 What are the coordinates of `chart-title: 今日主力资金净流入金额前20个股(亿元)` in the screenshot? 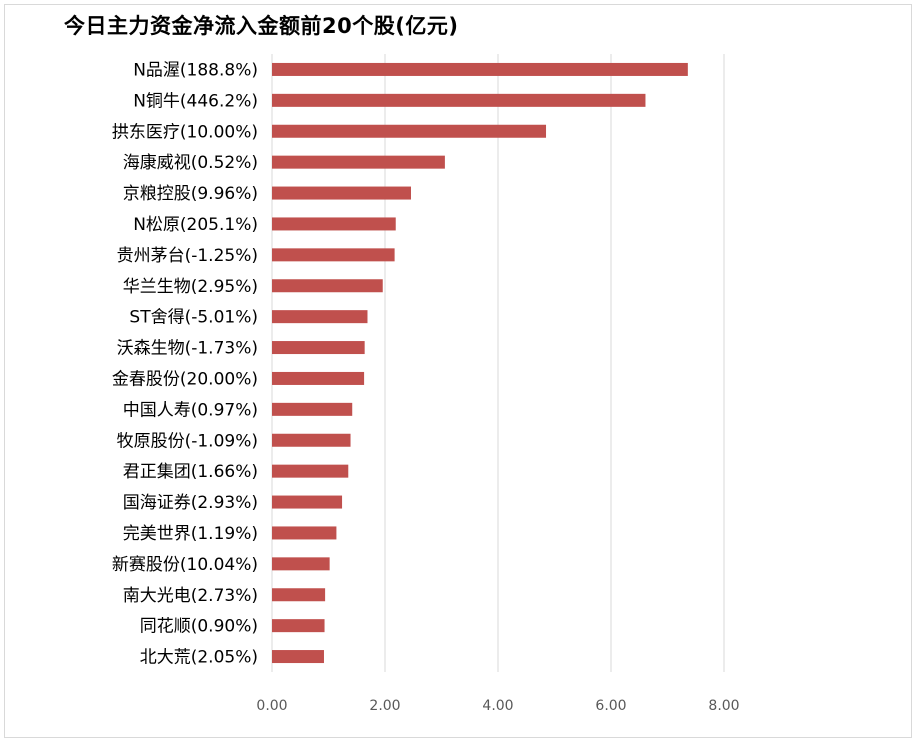 It's located at (261, 26).